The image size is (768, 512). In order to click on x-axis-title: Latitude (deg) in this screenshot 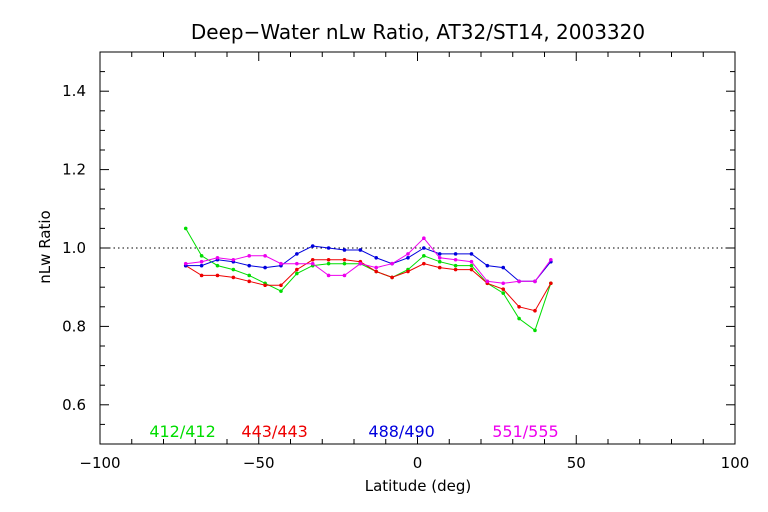, I will do `click(418, 486)`.